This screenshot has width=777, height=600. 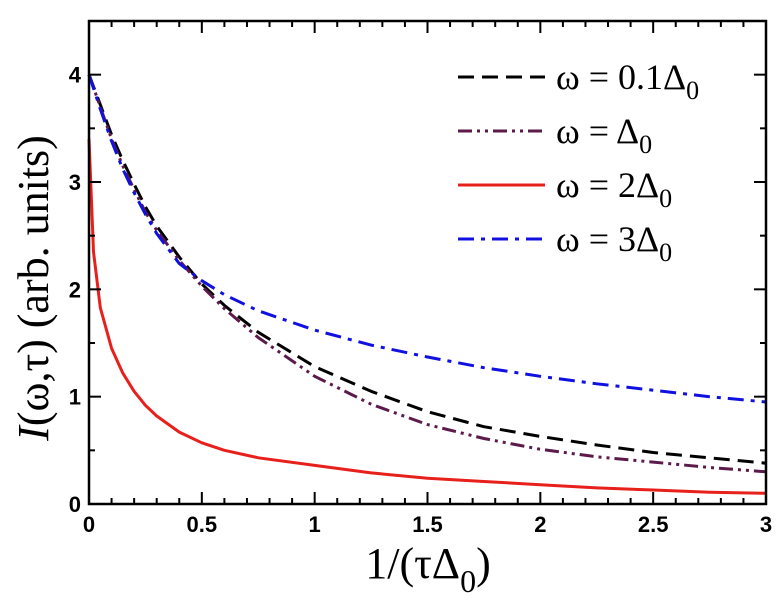 I want to click on x-axis-title-close: ), so click(x=483, y=563).